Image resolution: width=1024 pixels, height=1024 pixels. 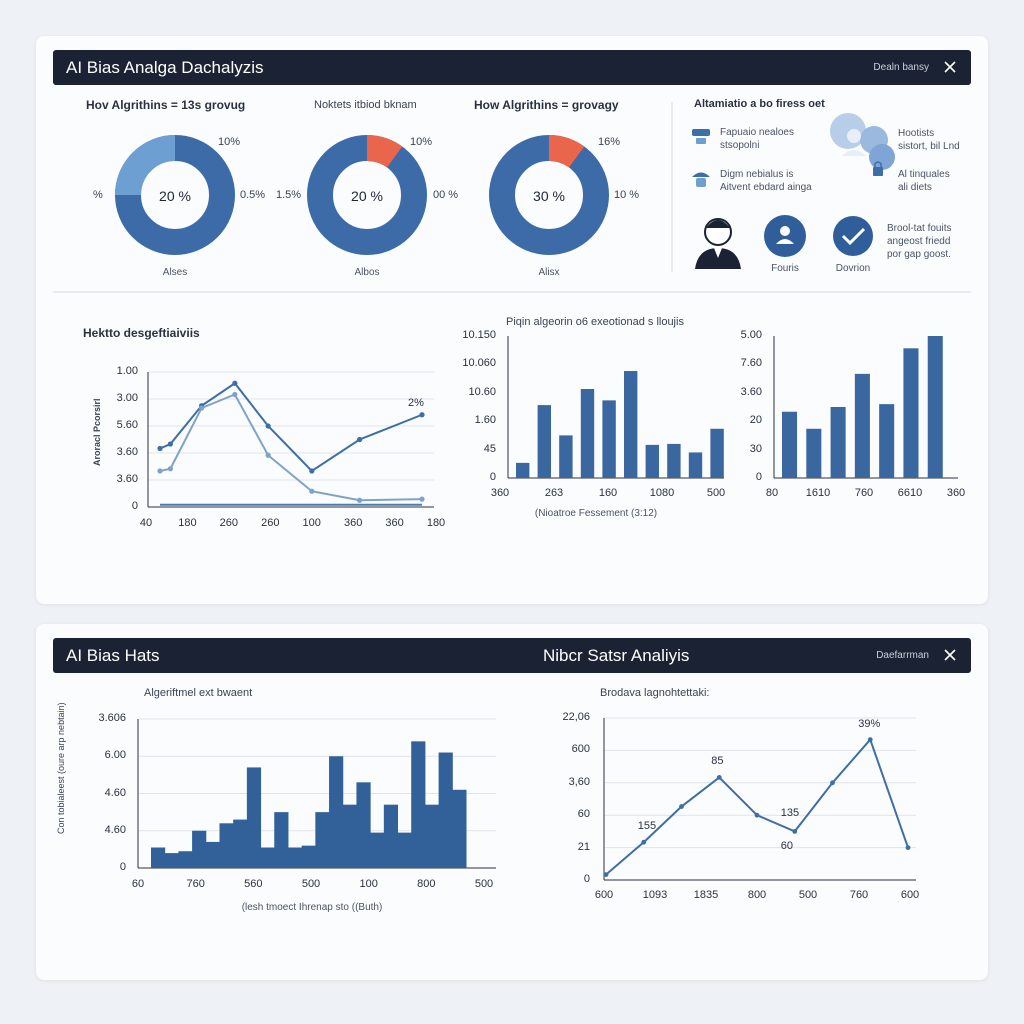 What do you see at coordinates (609, 142) in the screenshot?
I see `donut-3-top-label: 16%` at bounding box center [609, 142].